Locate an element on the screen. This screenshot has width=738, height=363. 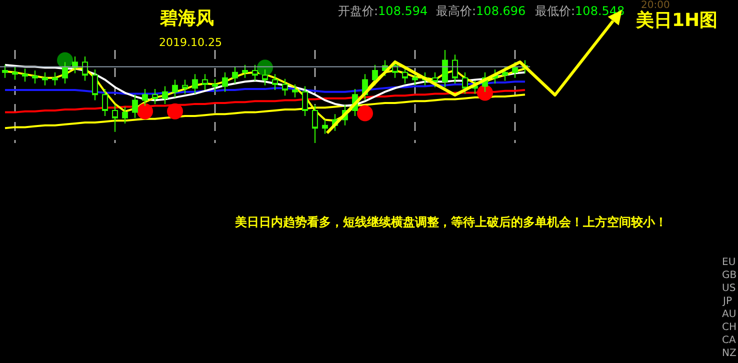
text: 最高价:108.696 is located at coordinates (481, 11).